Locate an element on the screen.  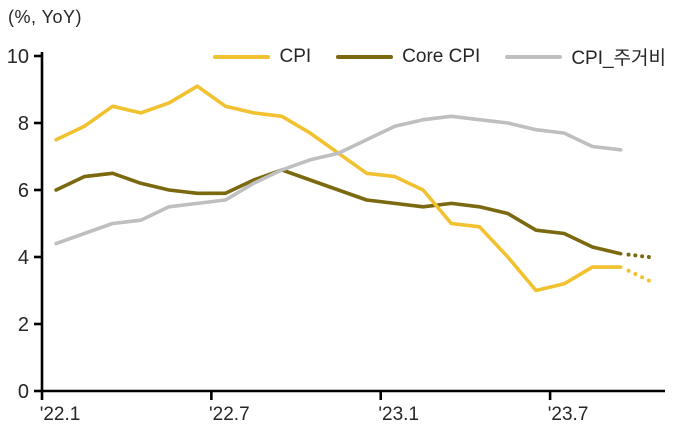
svg-text: 0 is located at coordinates (23, 392).